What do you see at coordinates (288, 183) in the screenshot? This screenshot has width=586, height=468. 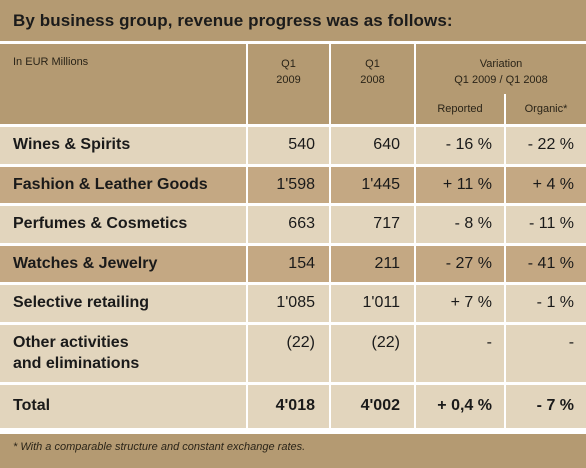 I see `row-q1-2009: 1'598` at bounding box center [288, 183].